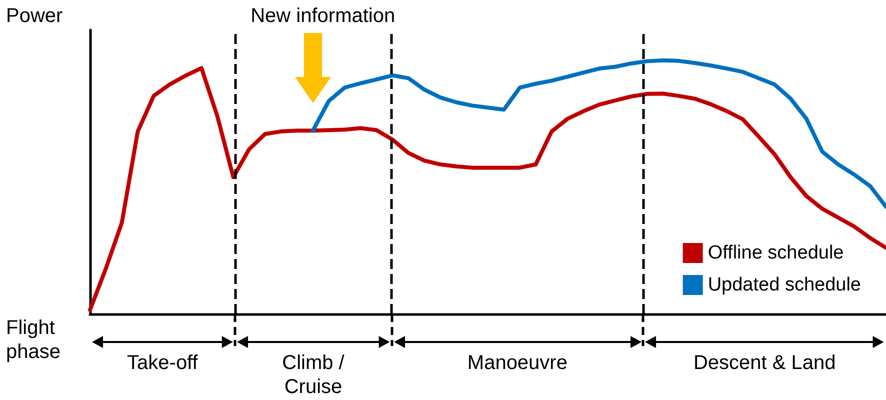  What do you see at coordinates (776, 253) in the screenshot?
I see `legend-label: Offline schedule` at bounding box center [776, 253].